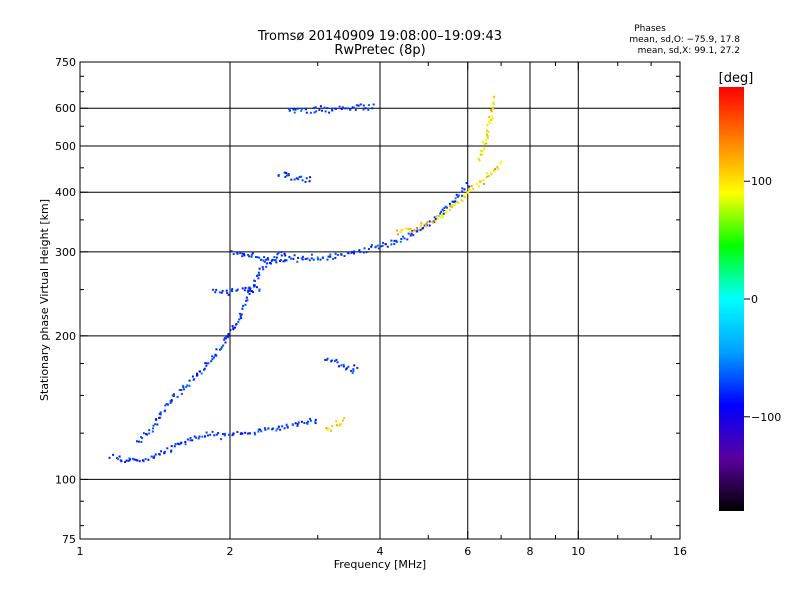 This screenshot has width=800, height=600. I want to click on x-tick-label: 4, so click(380, 551).